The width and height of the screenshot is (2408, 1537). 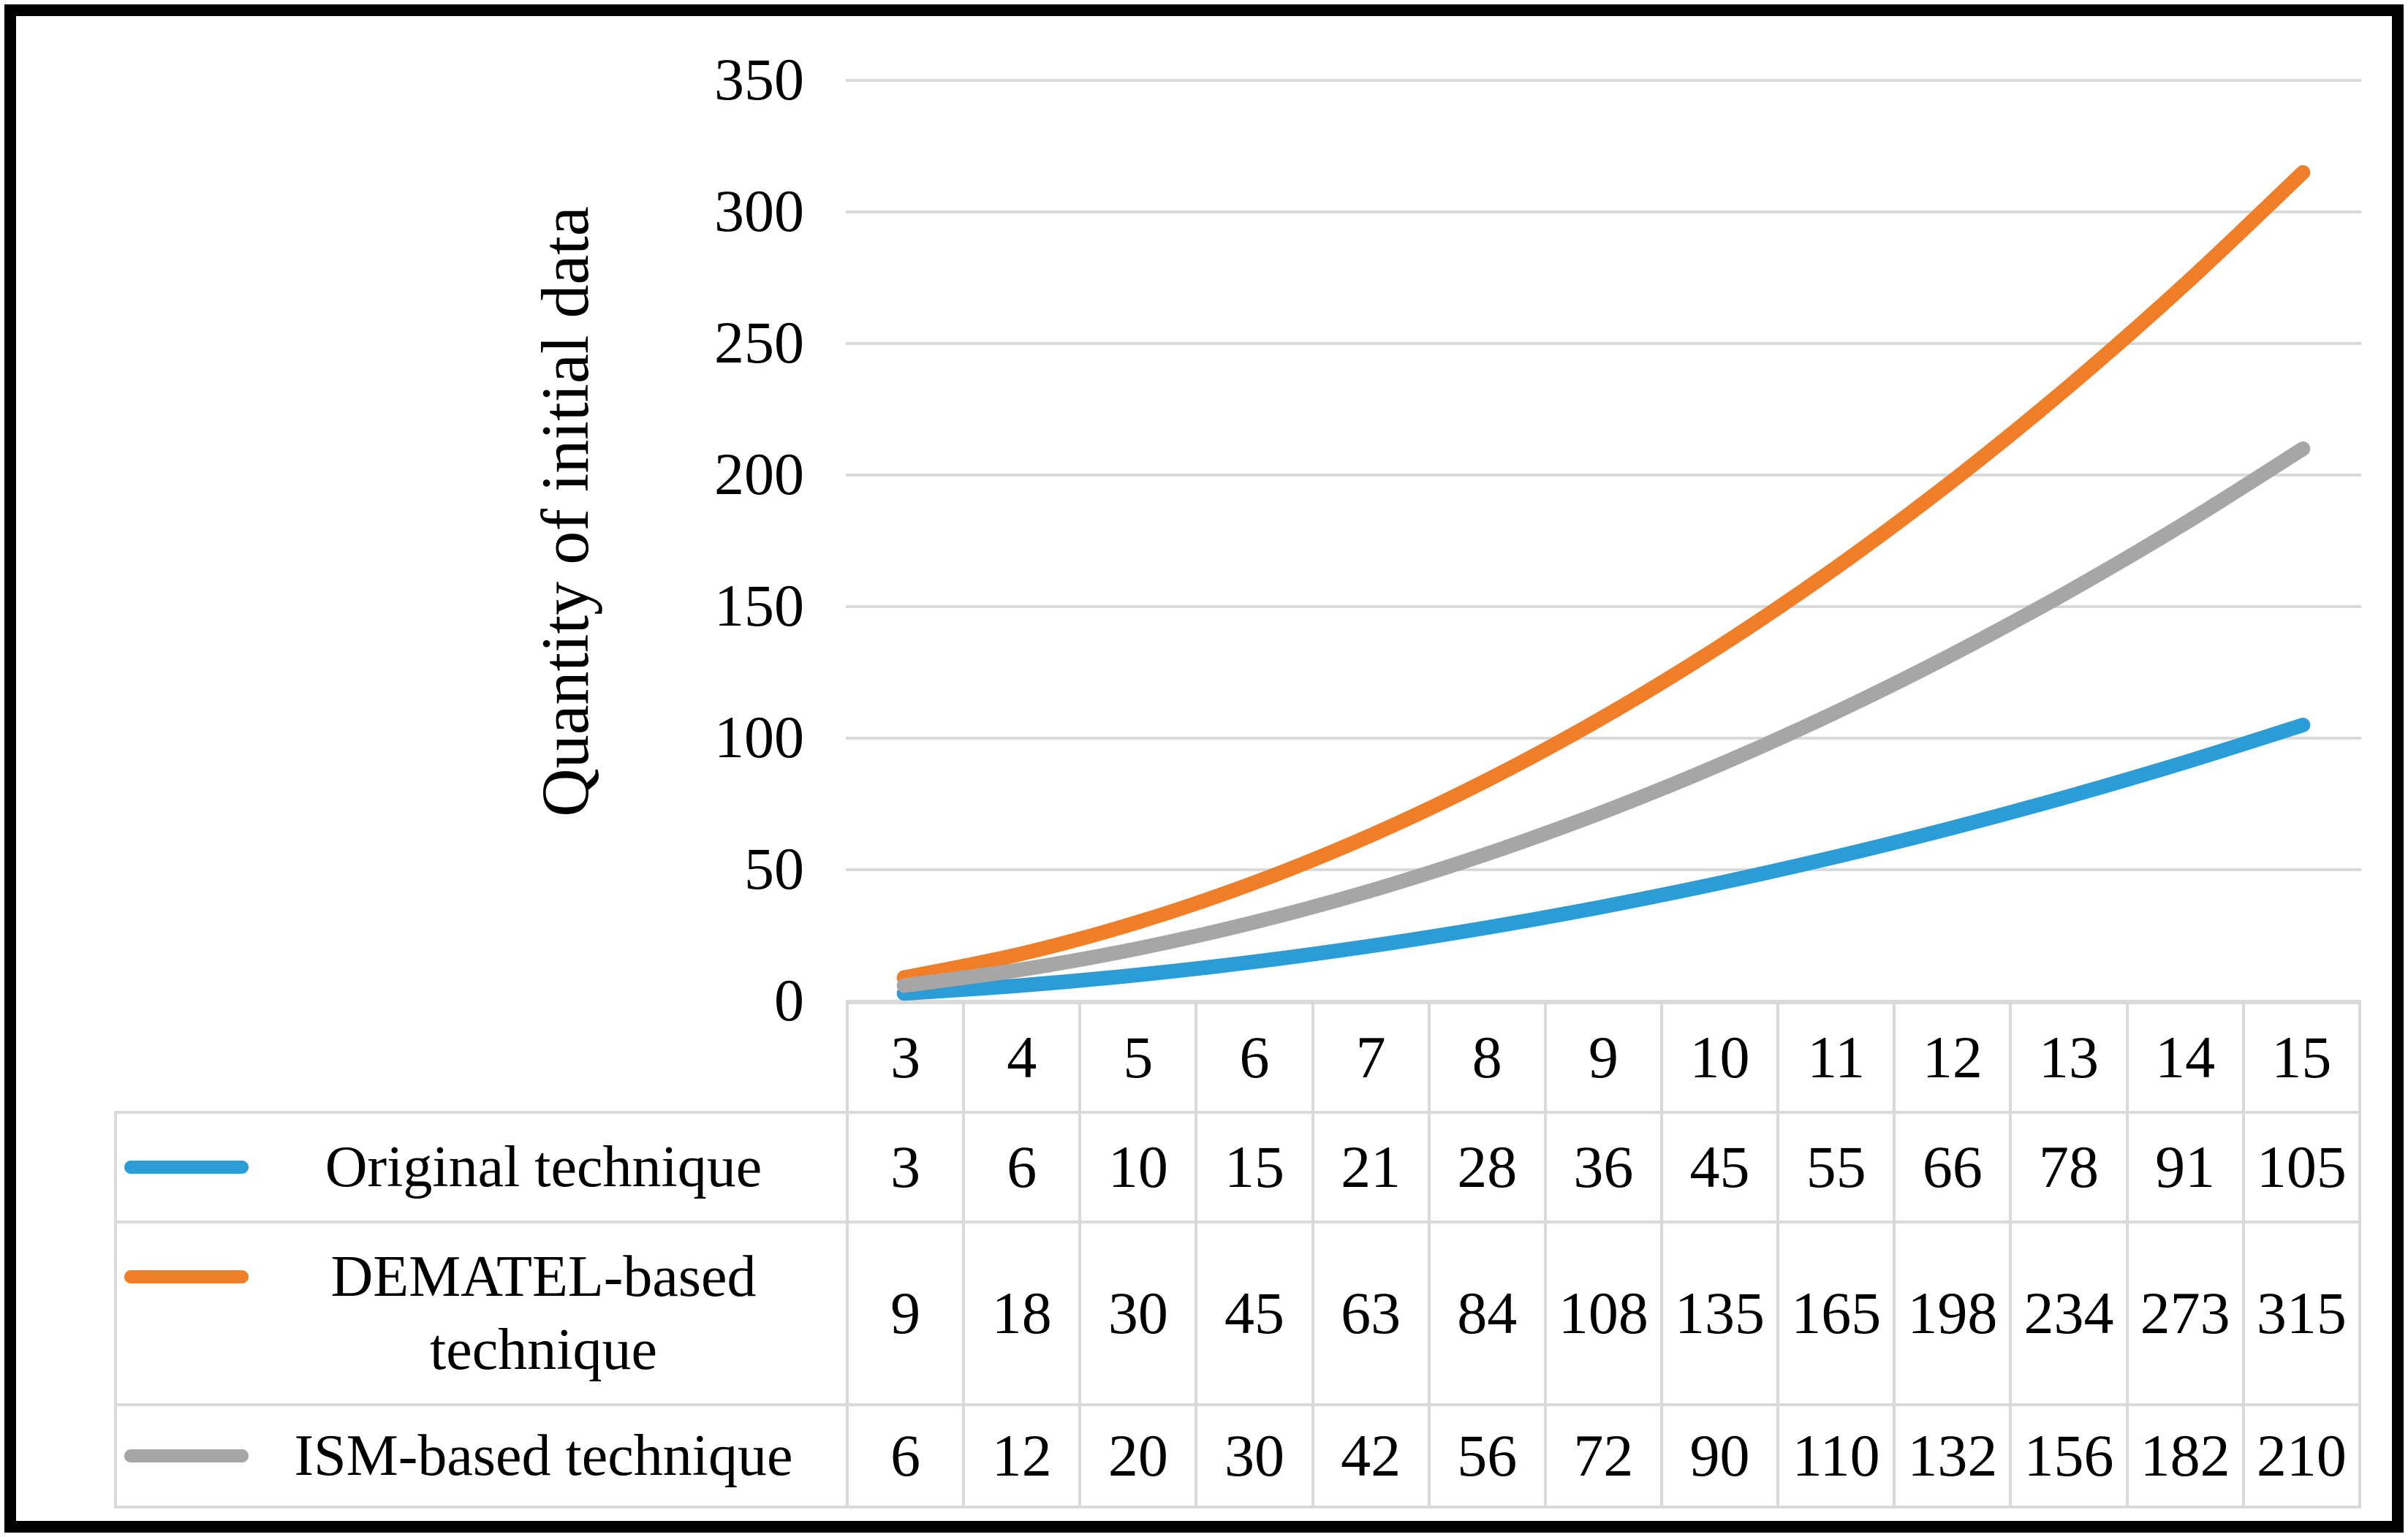 I want to click on series-label: DEMATEL-based technique, so click(x=481, y=1313).